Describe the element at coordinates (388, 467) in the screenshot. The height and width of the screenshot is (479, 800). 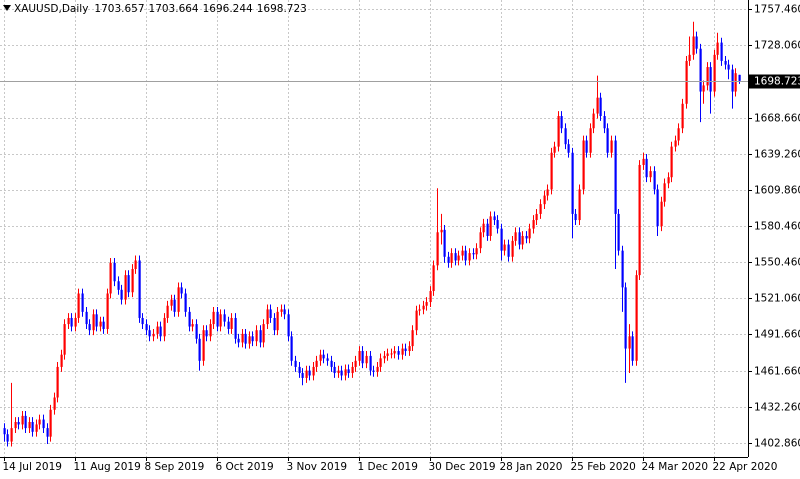
I see `x-tick-label: 1 Dec 2019` at that location.